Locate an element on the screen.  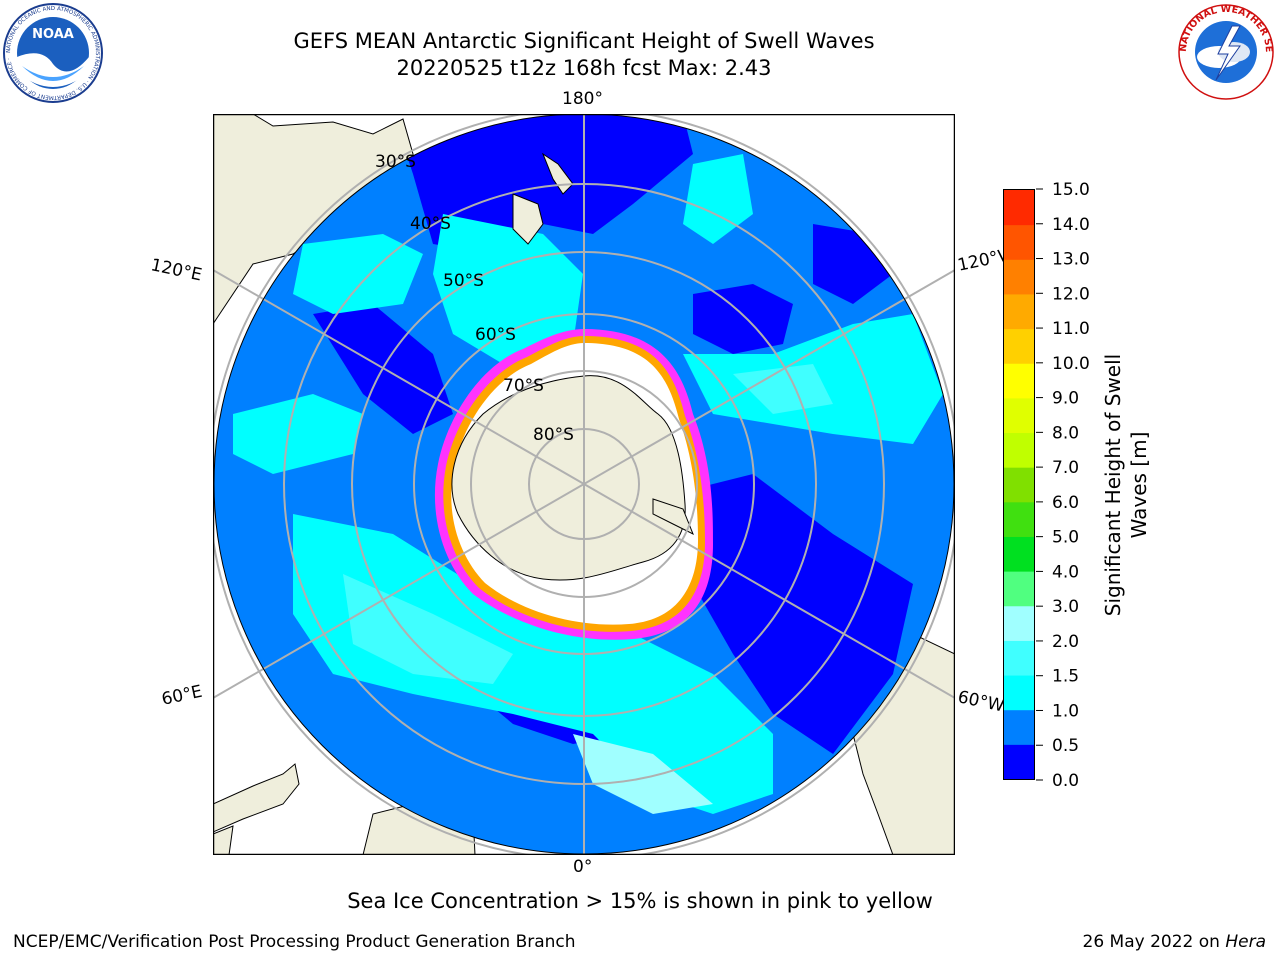
lon-label-60w: 60°W is located at coordinates (981, 702).